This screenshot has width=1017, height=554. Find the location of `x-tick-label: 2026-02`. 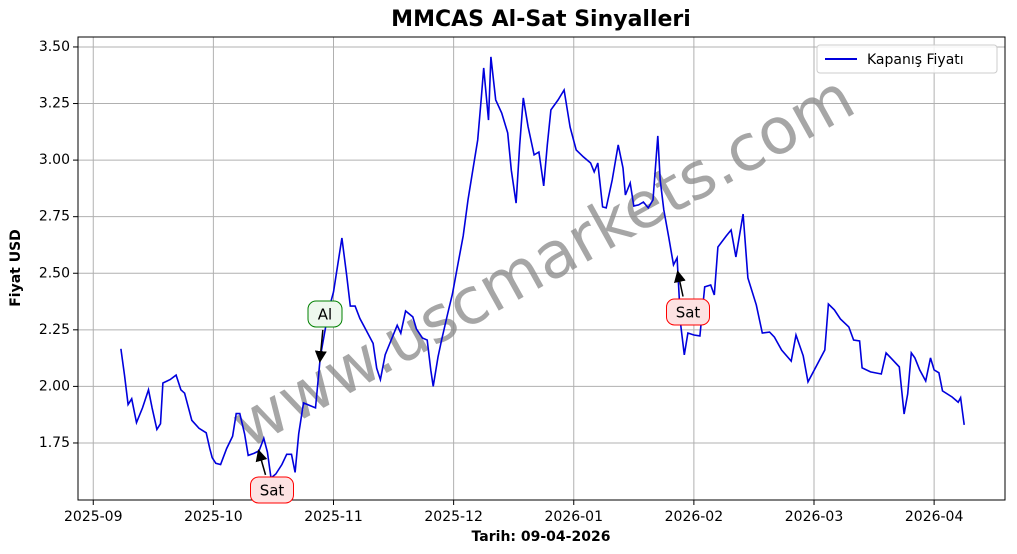

x-tick-label: 2026-02 is located at coordinates (694, 517).